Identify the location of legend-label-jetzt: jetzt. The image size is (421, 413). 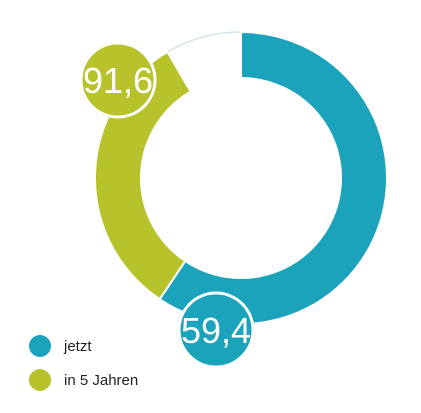
(77, 346).